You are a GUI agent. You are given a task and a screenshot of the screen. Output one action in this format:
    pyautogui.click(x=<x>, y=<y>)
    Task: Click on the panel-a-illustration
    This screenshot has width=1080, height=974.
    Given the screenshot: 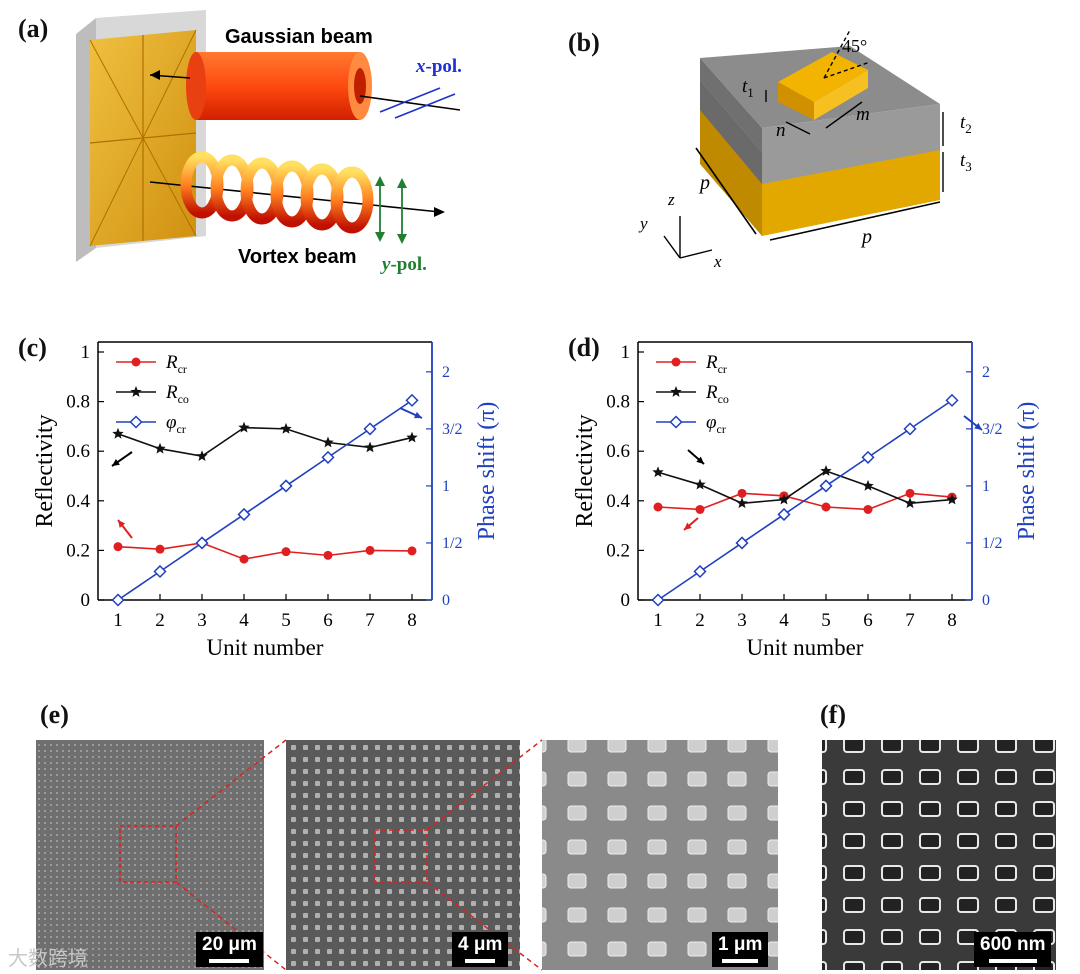 What is the action you would take?
    pyautogui.click(x=268, y=136)
    